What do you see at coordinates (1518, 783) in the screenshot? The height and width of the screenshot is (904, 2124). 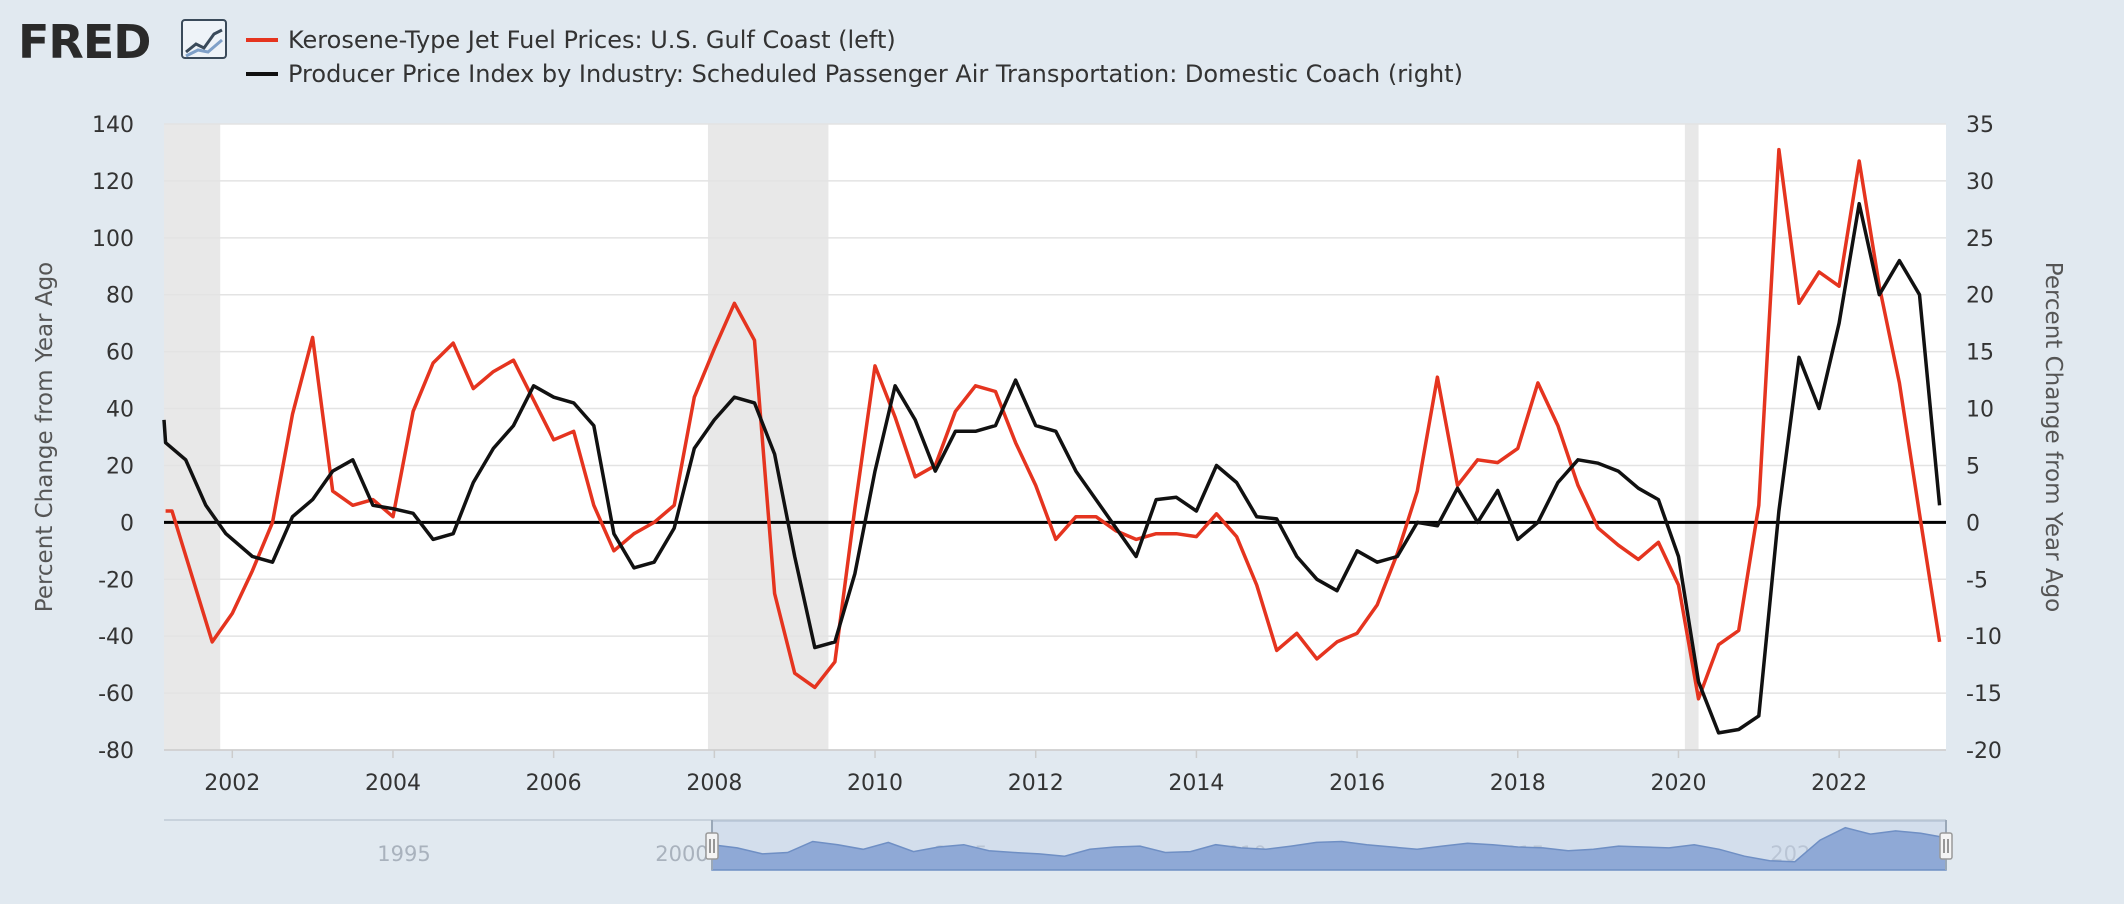 I see `x-tick-label: 2018` at bounding box center [1518, 783].